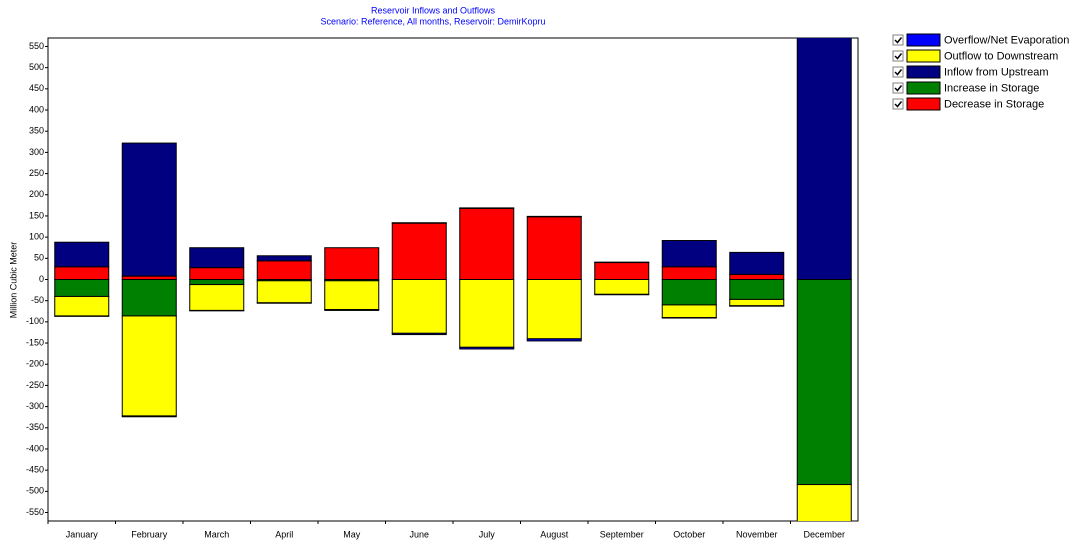  What do you see at coordinates (35, 364) in the screenshot?
I see `y-tick-label: -200` at bounding box center [35, 364].